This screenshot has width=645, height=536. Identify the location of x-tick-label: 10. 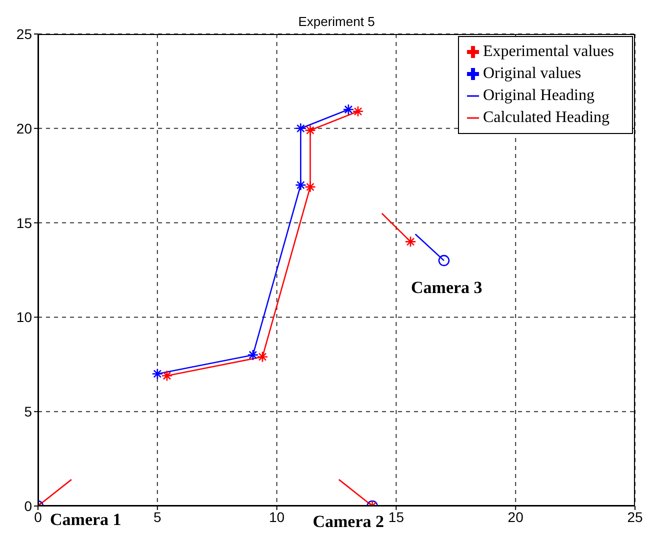
(277, 516).